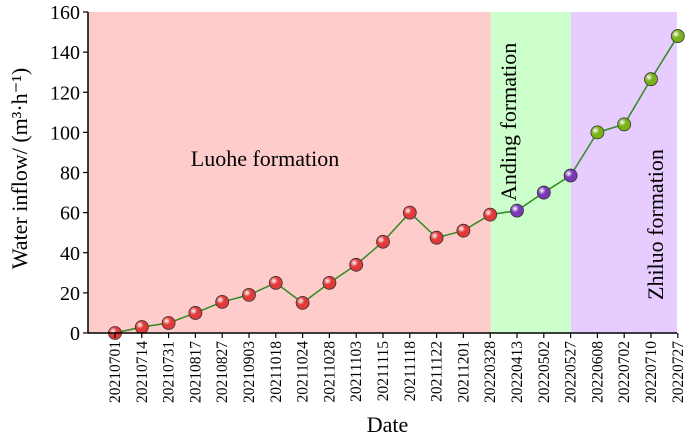 Image resolution: width=685 pixels, height=439 pixels. Describe the element at coordinates (388, 424) in the screenshot. I see `x-axis-label: Date` at that location.